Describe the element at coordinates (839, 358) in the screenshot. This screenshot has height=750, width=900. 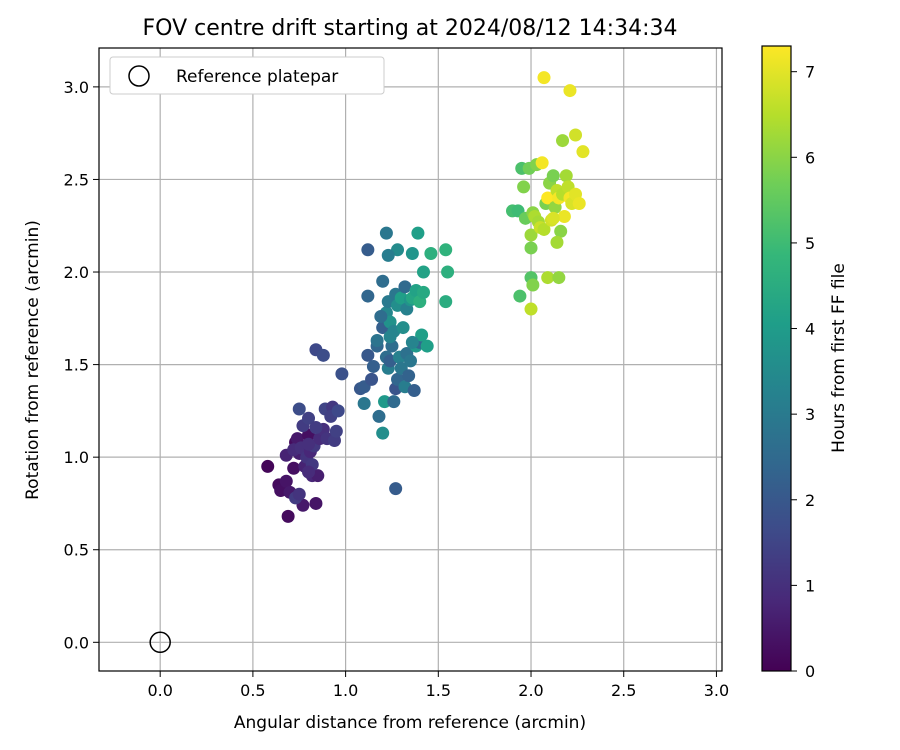
I see `colorbar-label: Hours from first FF file` at that location.